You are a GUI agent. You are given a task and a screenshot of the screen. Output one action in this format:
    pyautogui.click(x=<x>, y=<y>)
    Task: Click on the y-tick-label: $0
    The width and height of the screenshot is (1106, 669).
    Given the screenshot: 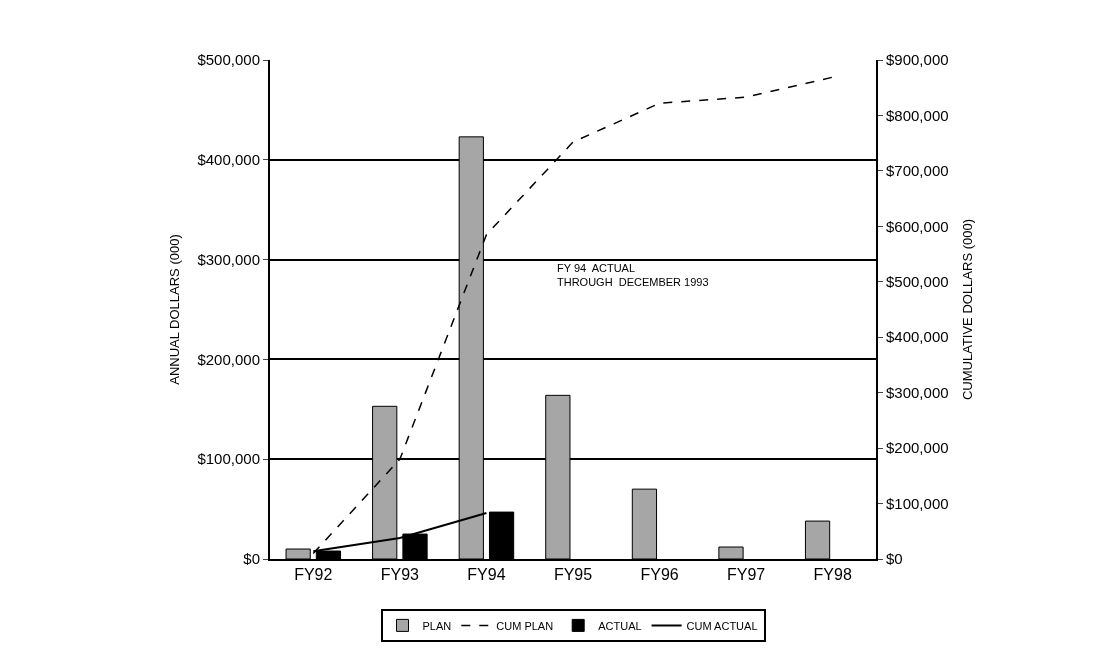 What is the action you would take?
    pyautogui.click(x=251, y=559)
    